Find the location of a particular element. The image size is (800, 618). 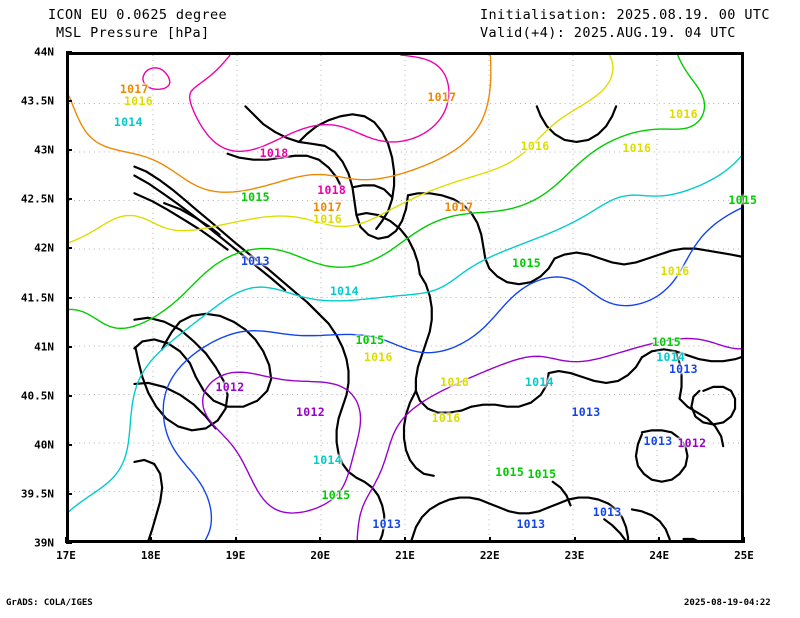

x-axis-tick-label: 17E is located at coordinates (66, 555).